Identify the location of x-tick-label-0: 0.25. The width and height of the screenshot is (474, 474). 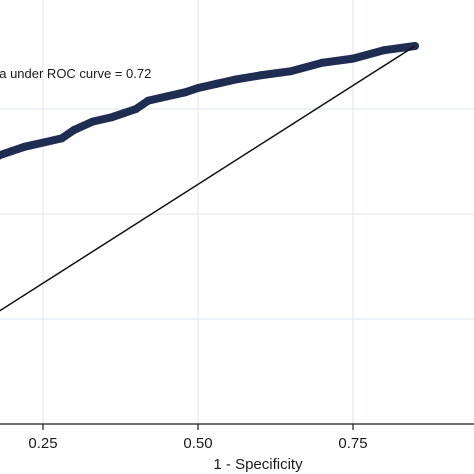
(42, 443).